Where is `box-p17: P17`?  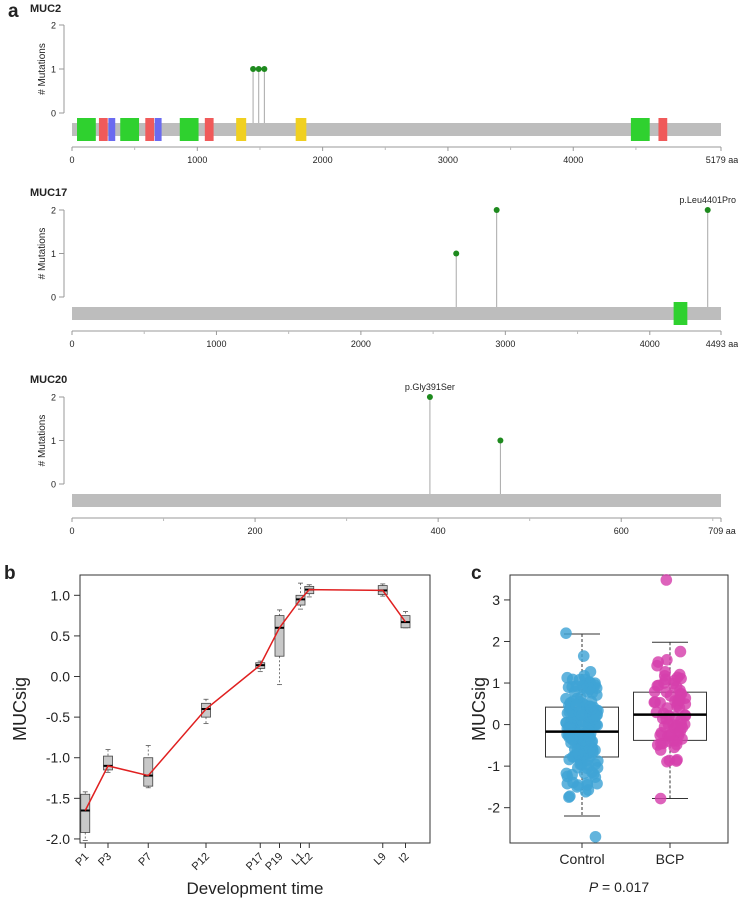
box-p17: P17 is located at coordinates (255, 766).